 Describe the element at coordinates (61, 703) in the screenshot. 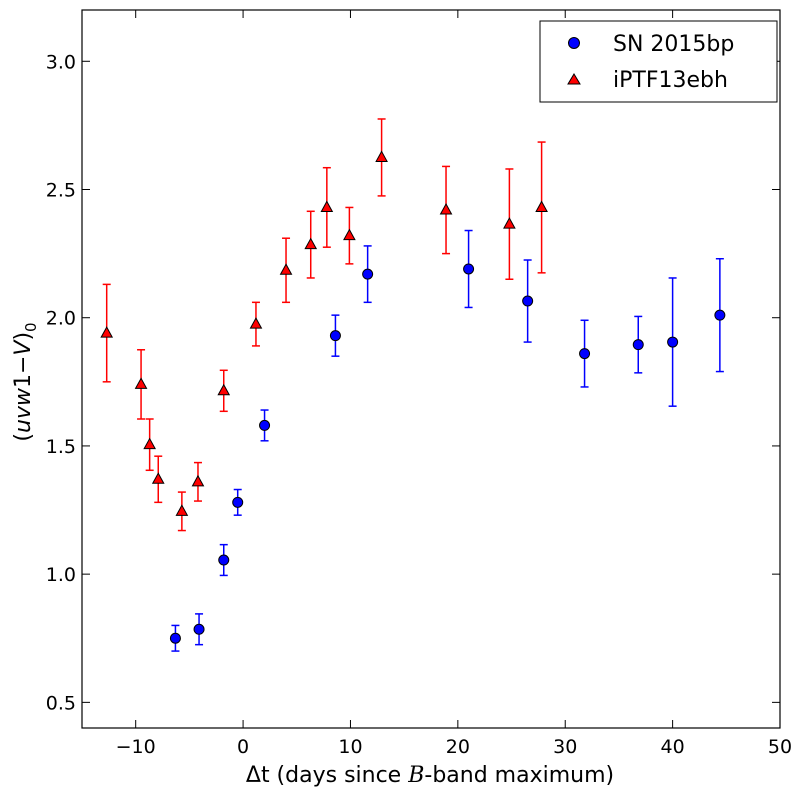

I see `y-tick-label: 0.5` at that location.